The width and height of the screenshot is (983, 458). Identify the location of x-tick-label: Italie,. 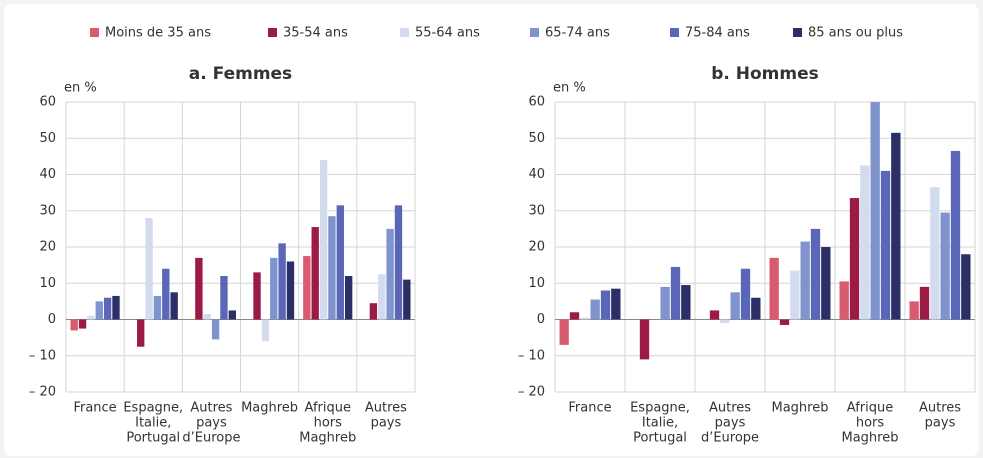
(153, 423).